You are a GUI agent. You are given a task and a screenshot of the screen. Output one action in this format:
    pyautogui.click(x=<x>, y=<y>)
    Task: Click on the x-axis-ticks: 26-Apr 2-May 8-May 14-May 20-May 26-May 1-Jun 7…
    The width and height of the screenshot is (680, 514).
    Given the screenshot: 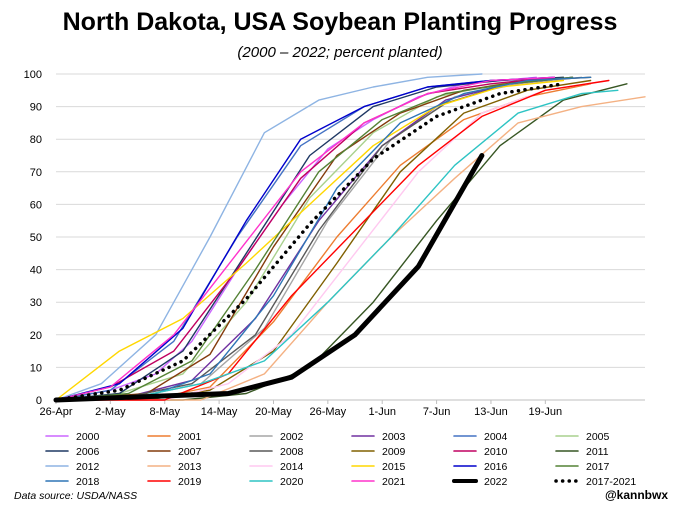 What is the action you would take?
    pyautogui.click(x=300, y=409)
    